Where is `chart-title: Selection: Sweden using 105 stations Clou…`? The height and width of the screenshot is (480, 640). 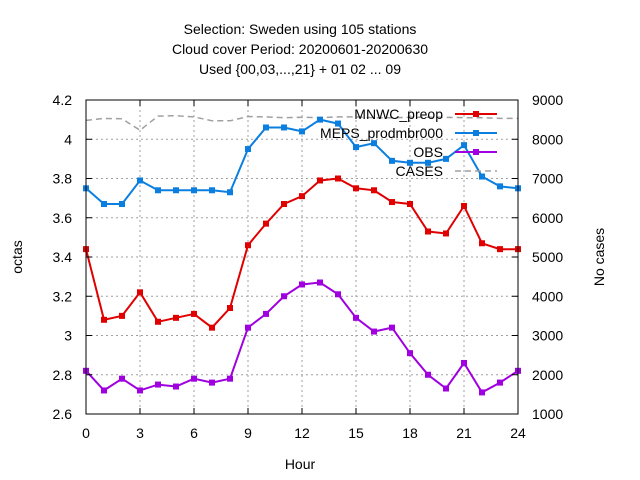
chart-title: Selection: Sweden using 105 stations Clou… is located at coordinates (300, 49).